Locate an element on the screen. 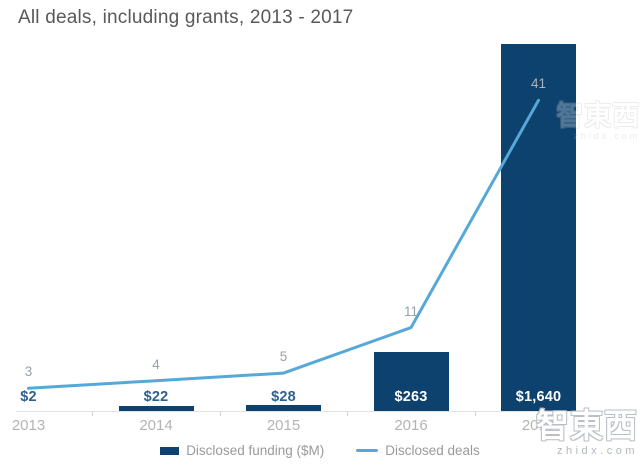  funding-value-label: $22 is located at coordinates (156, 397).